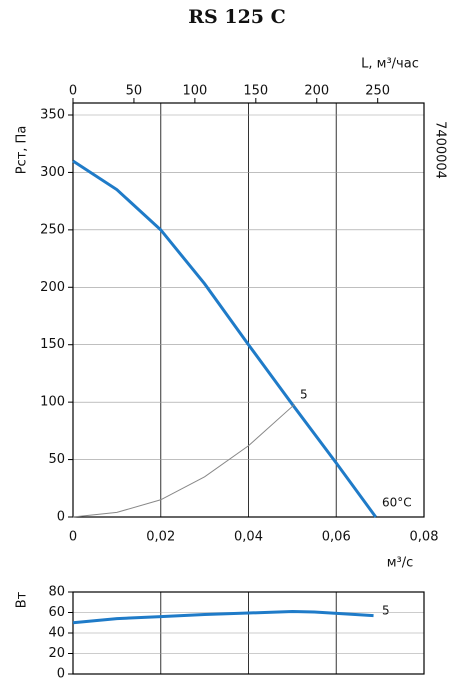  Describe the element at coordinates (73, 91) in the screenshot. I see `x2-tick-label: 0` at that location.